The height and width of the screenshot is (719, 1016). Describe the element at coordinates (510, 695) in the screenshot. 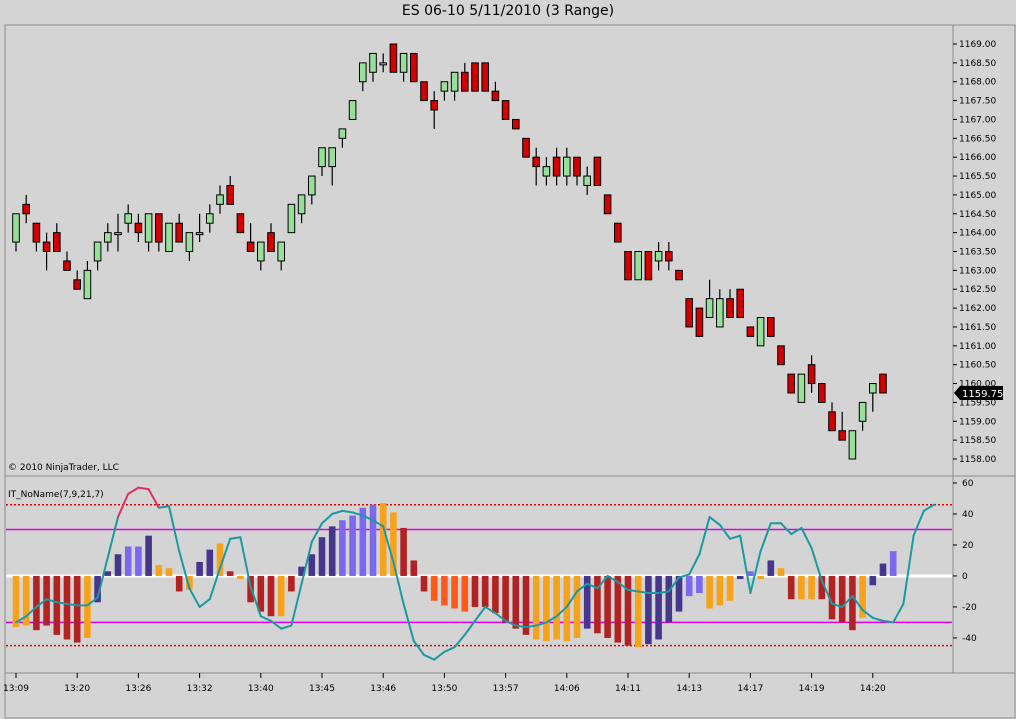

I see `time-axis` at that location.